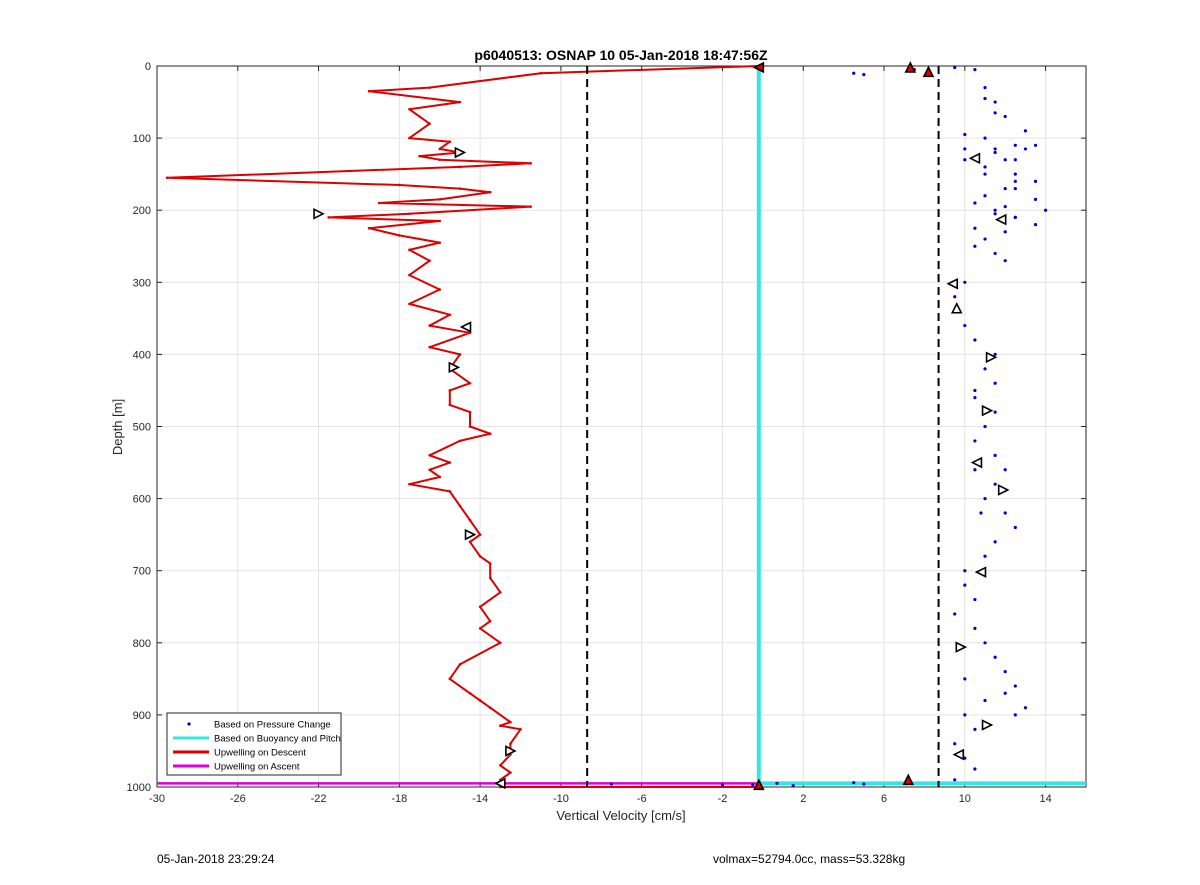  Describe the element at coordinates (142, 716) in the screenshot. I see `y-tick-label: 900` at that location.